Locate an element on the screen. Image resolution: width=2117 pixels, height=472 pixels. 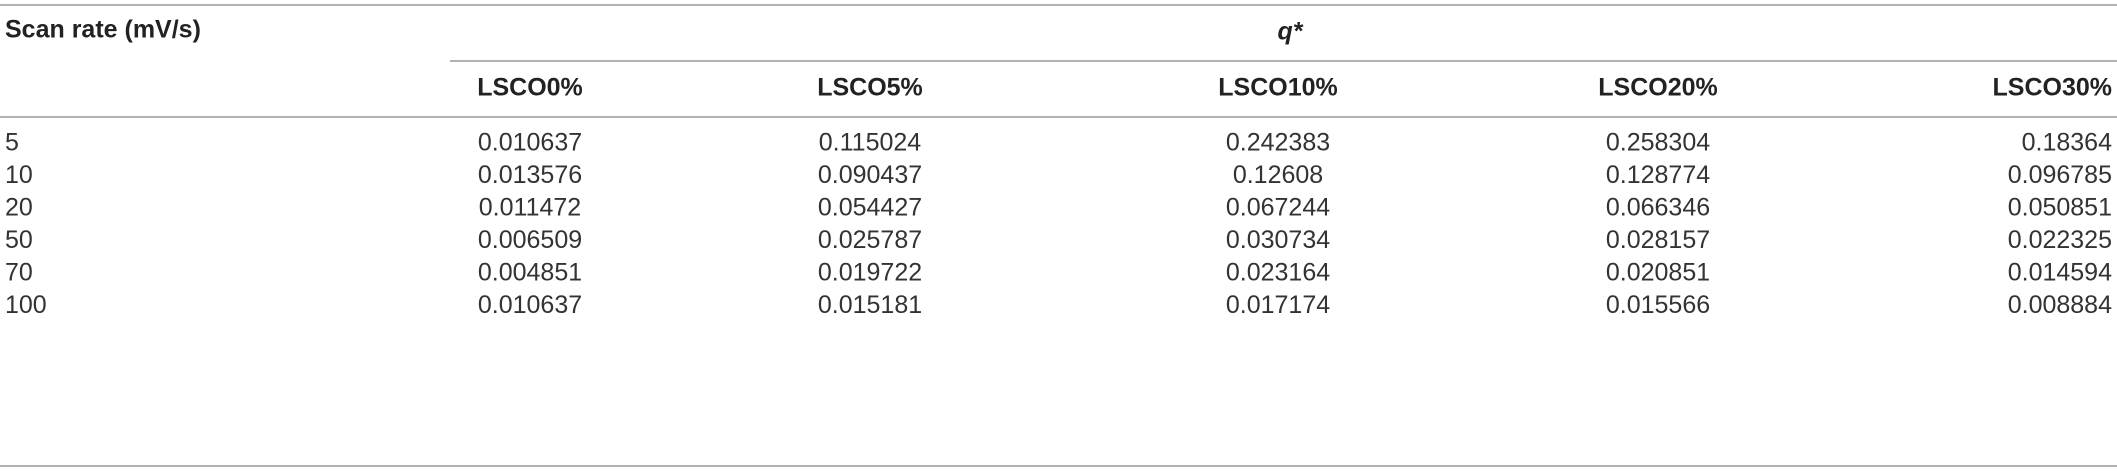
row-label: 70 is located at coordinates (19, 273).